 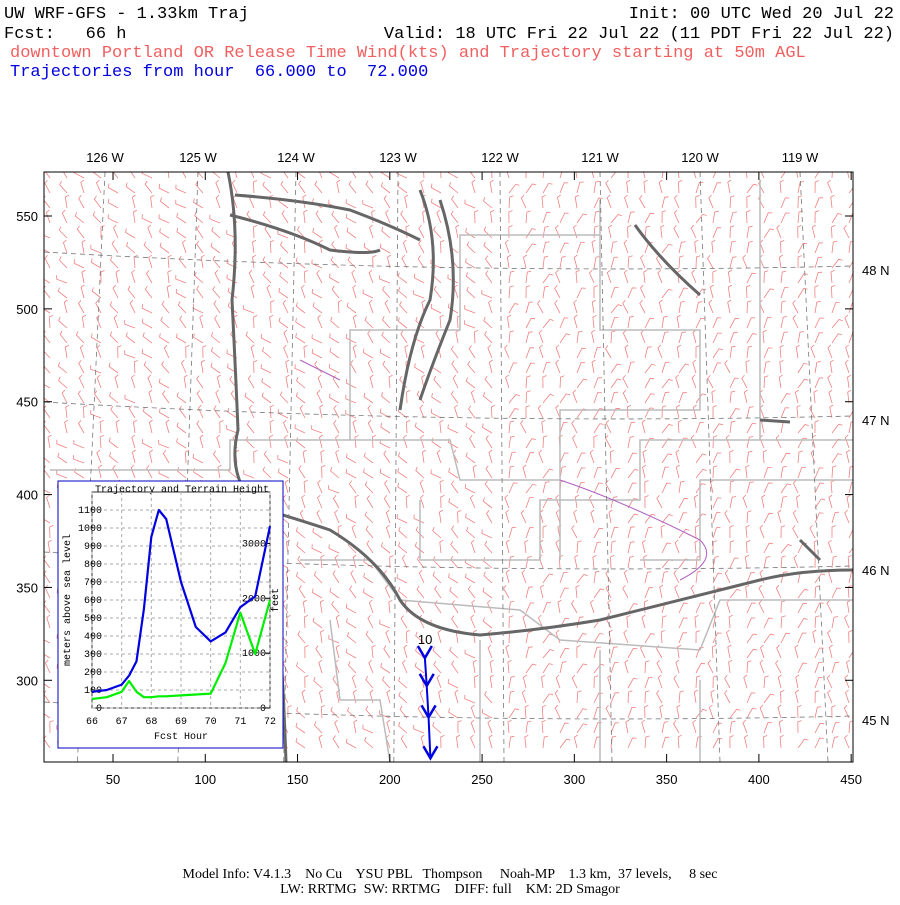 What do you see at coordinates (398, 157) in the screenshot?
I see `longitude-label: 123 W` at bounding box center [398, 157].